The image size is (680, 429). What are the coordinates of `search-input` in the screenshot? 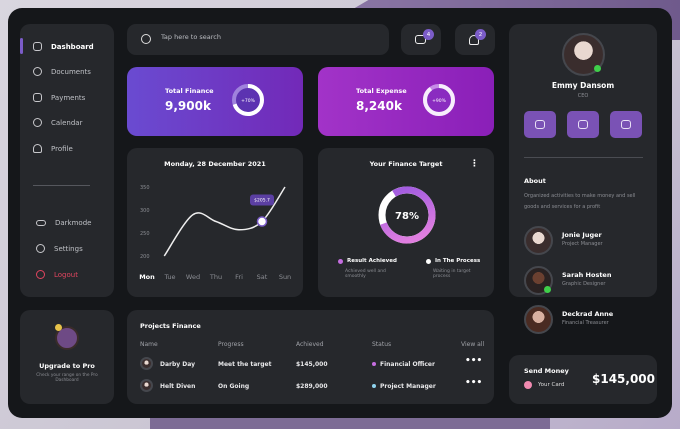 It's located at (261, 37).